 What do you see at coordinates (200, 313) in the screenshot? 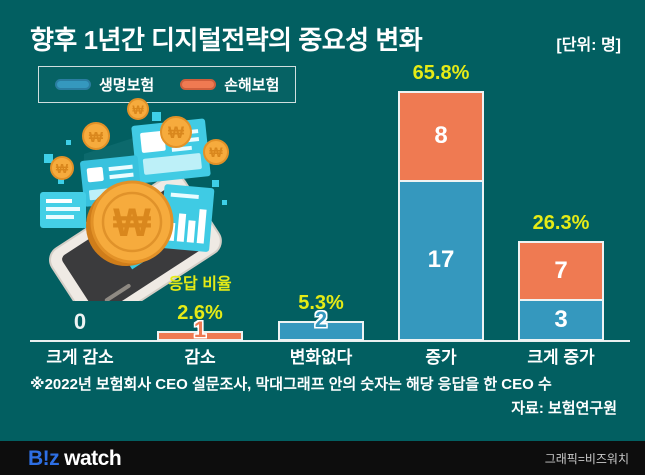
I see `percent-label: 2.6%` at bounding box center [200, 313].